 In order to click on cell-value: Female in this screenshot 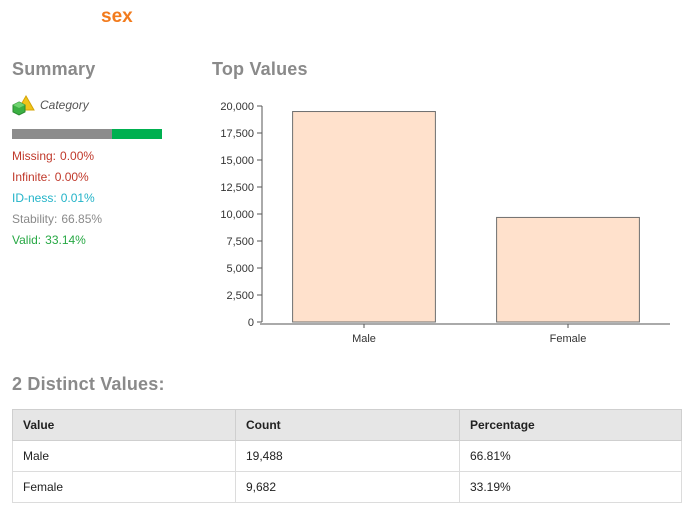, I will do `click(124, 487)`.